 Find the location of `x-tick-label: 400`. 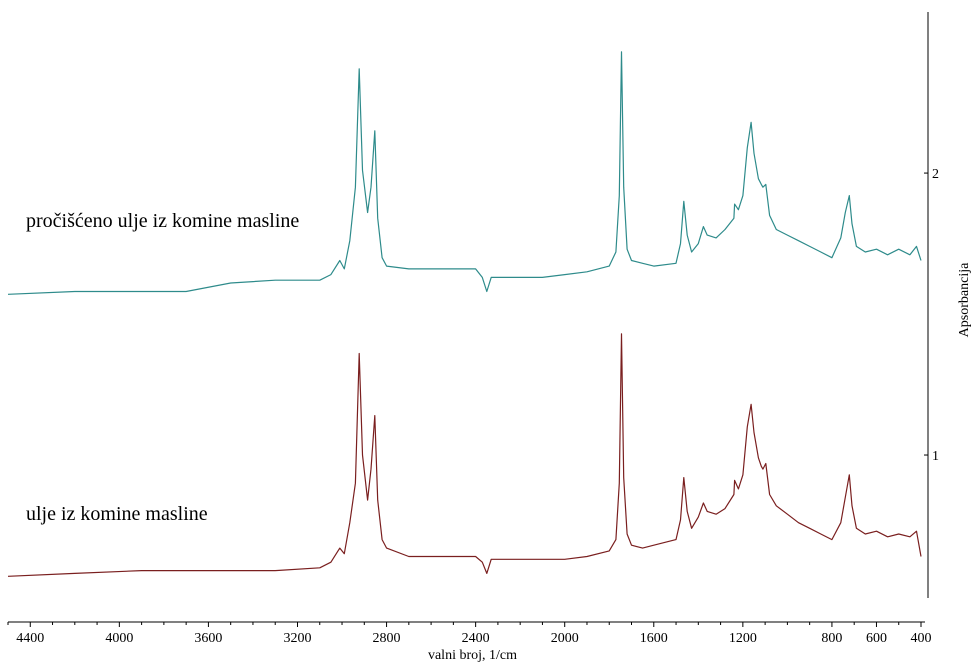

x-tick-label: 400 is located at coordinates (921, 638).